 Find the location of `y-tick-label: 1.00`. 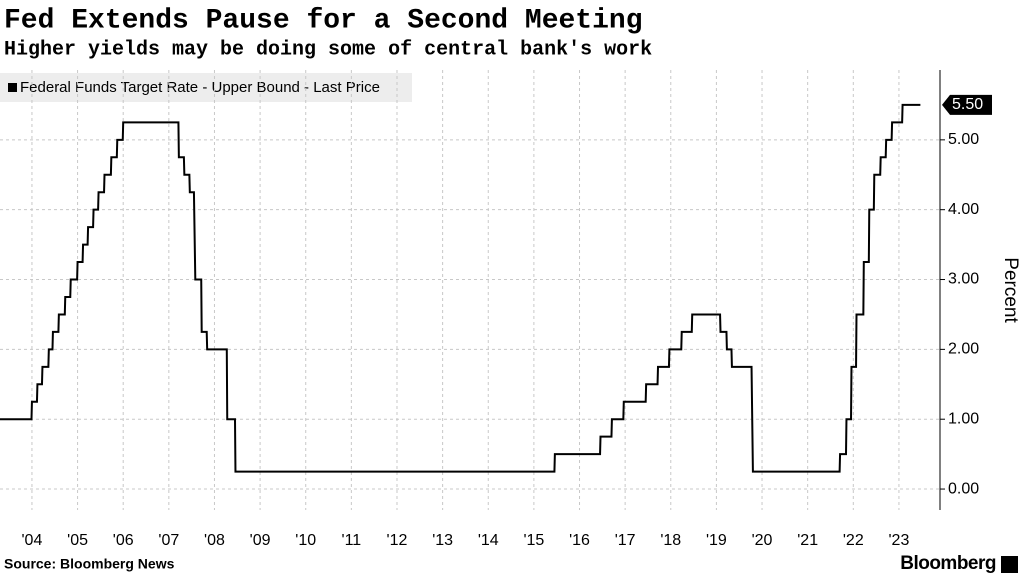

y-tick-label: 1.00 is located at coordinates (963, 418).